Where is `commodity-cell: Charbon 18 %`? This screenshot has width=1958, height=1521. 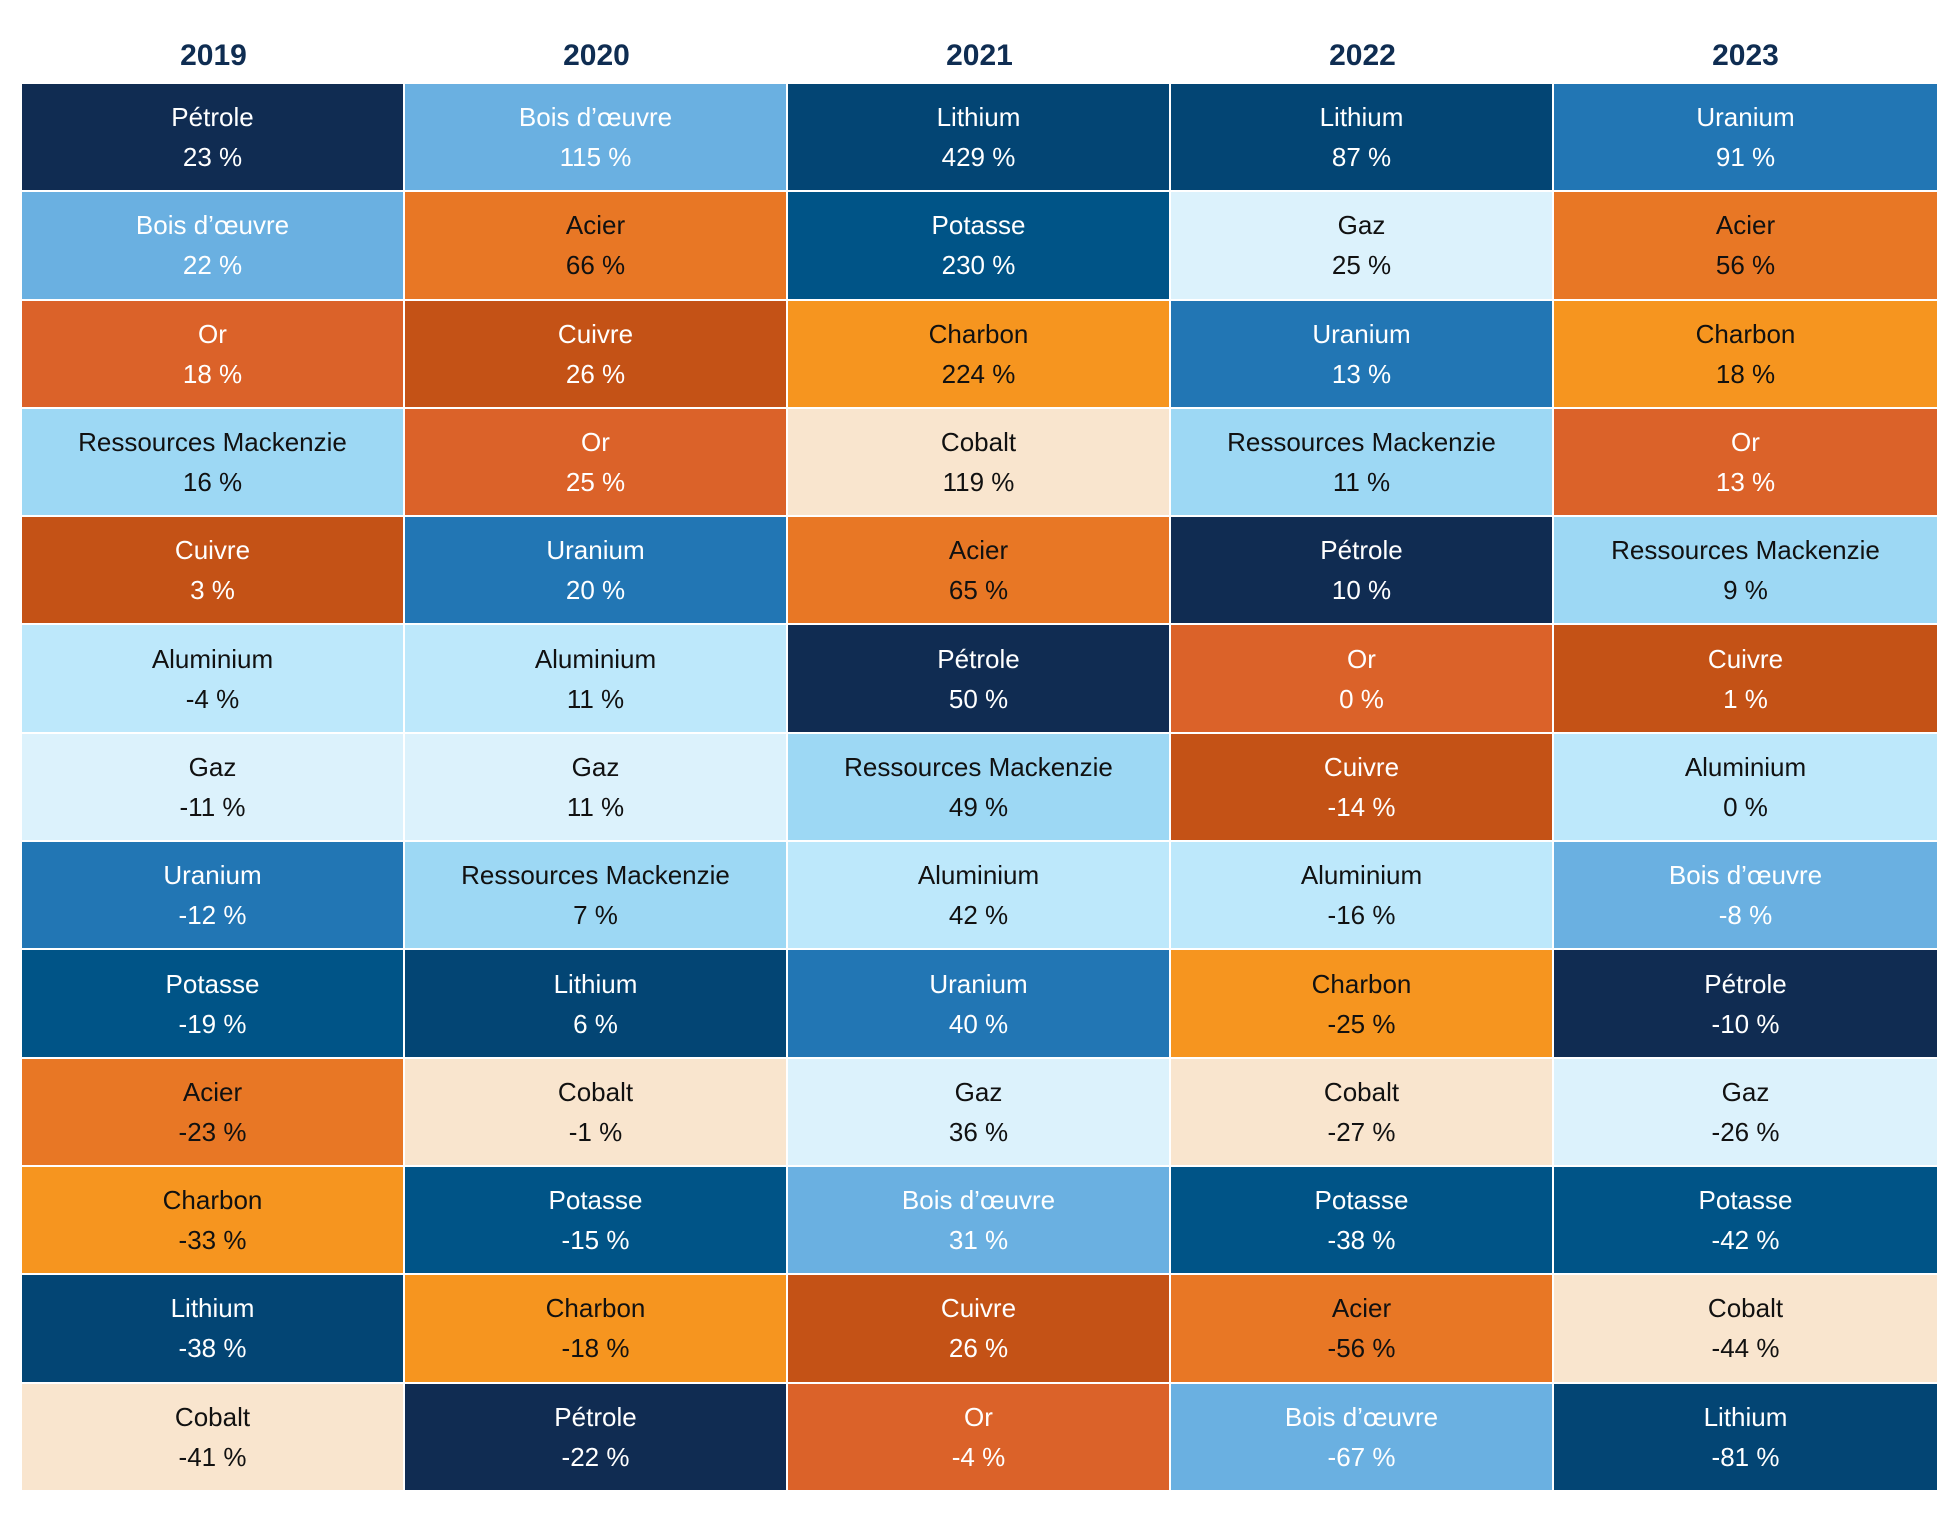 commodity-cell: Charbon 18 % is located at coordinates (1745, 354).